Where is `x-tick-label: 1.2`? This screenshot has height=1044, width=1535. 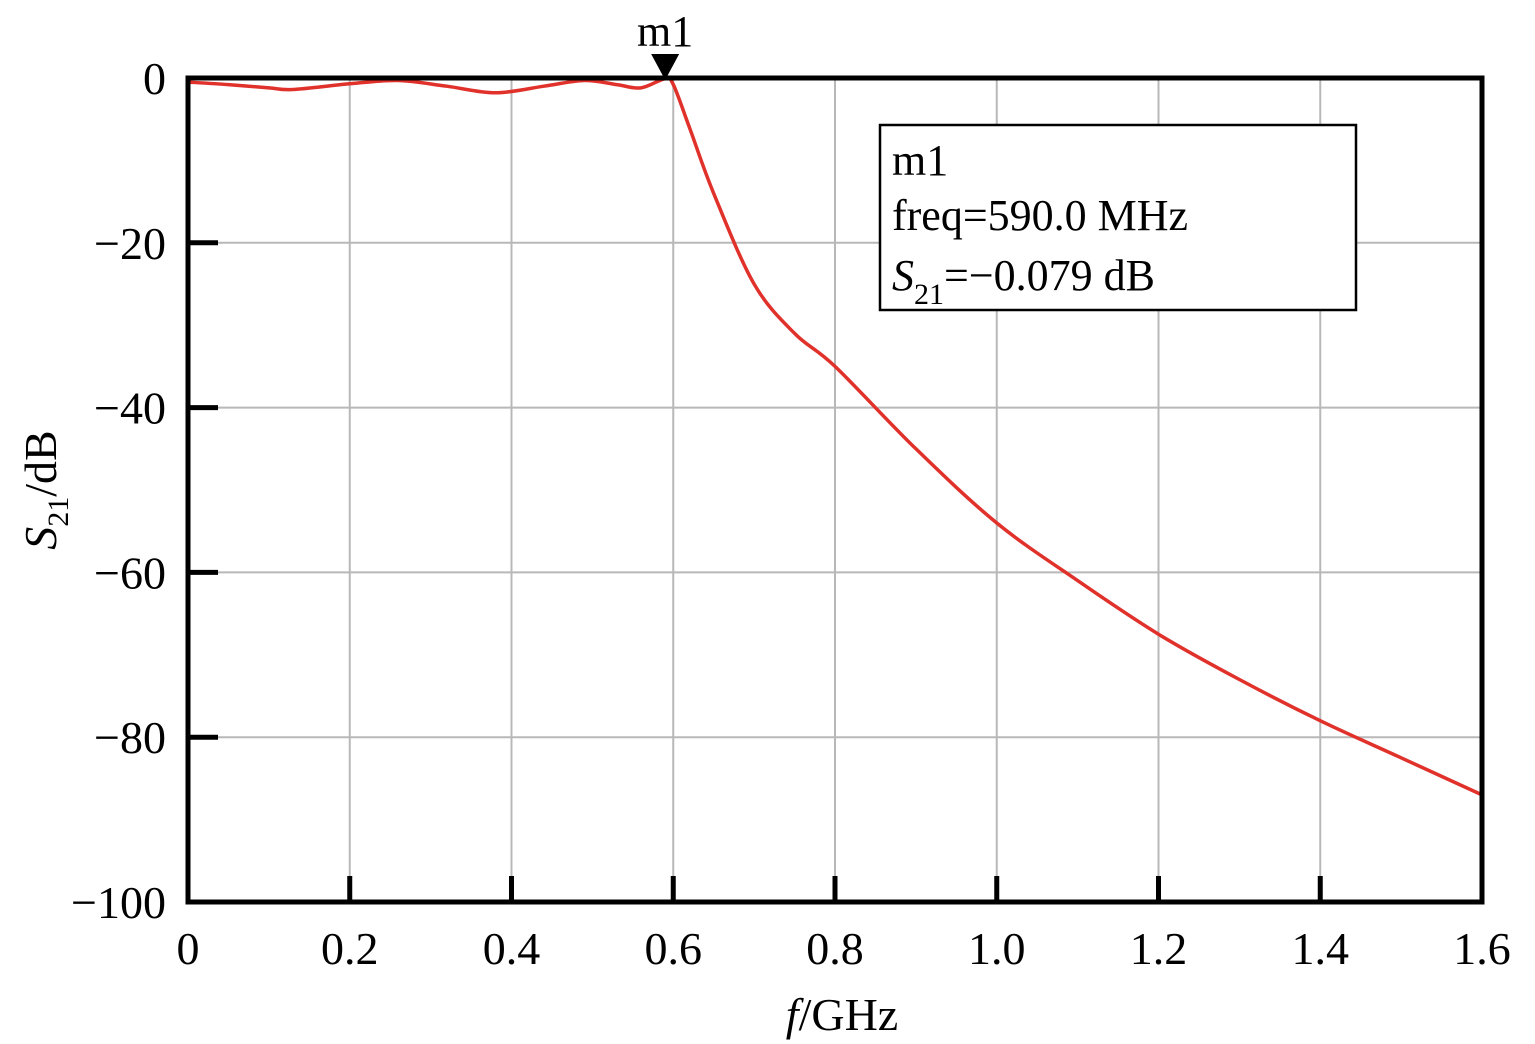
x-tick-label: 1.2 is located at coordinates (1159, 948).